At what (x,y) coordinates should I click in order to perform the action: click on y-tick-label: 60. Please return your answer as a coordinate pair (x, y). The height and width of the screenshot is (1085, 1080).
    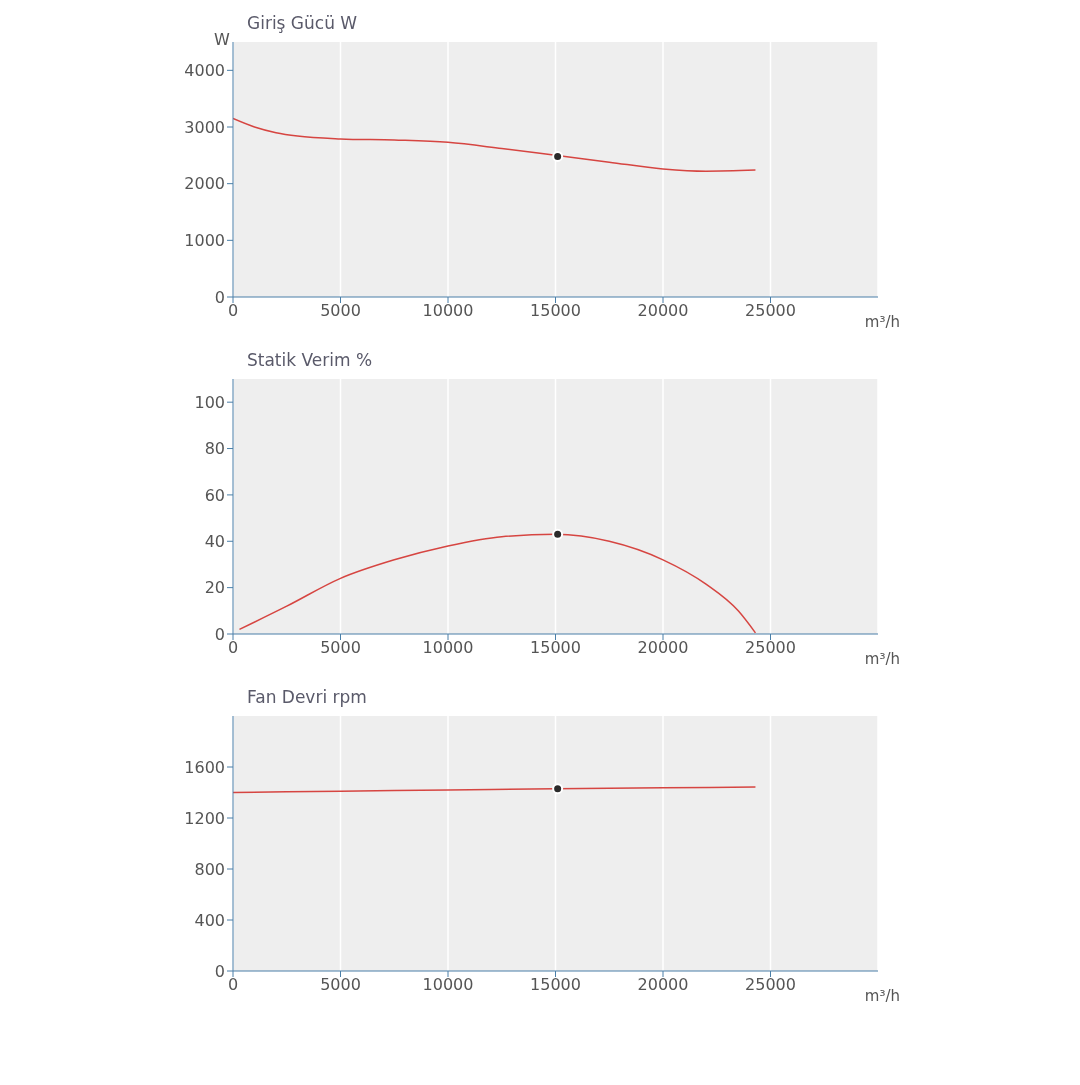
    Looking at the image, I should click on (214, 495).